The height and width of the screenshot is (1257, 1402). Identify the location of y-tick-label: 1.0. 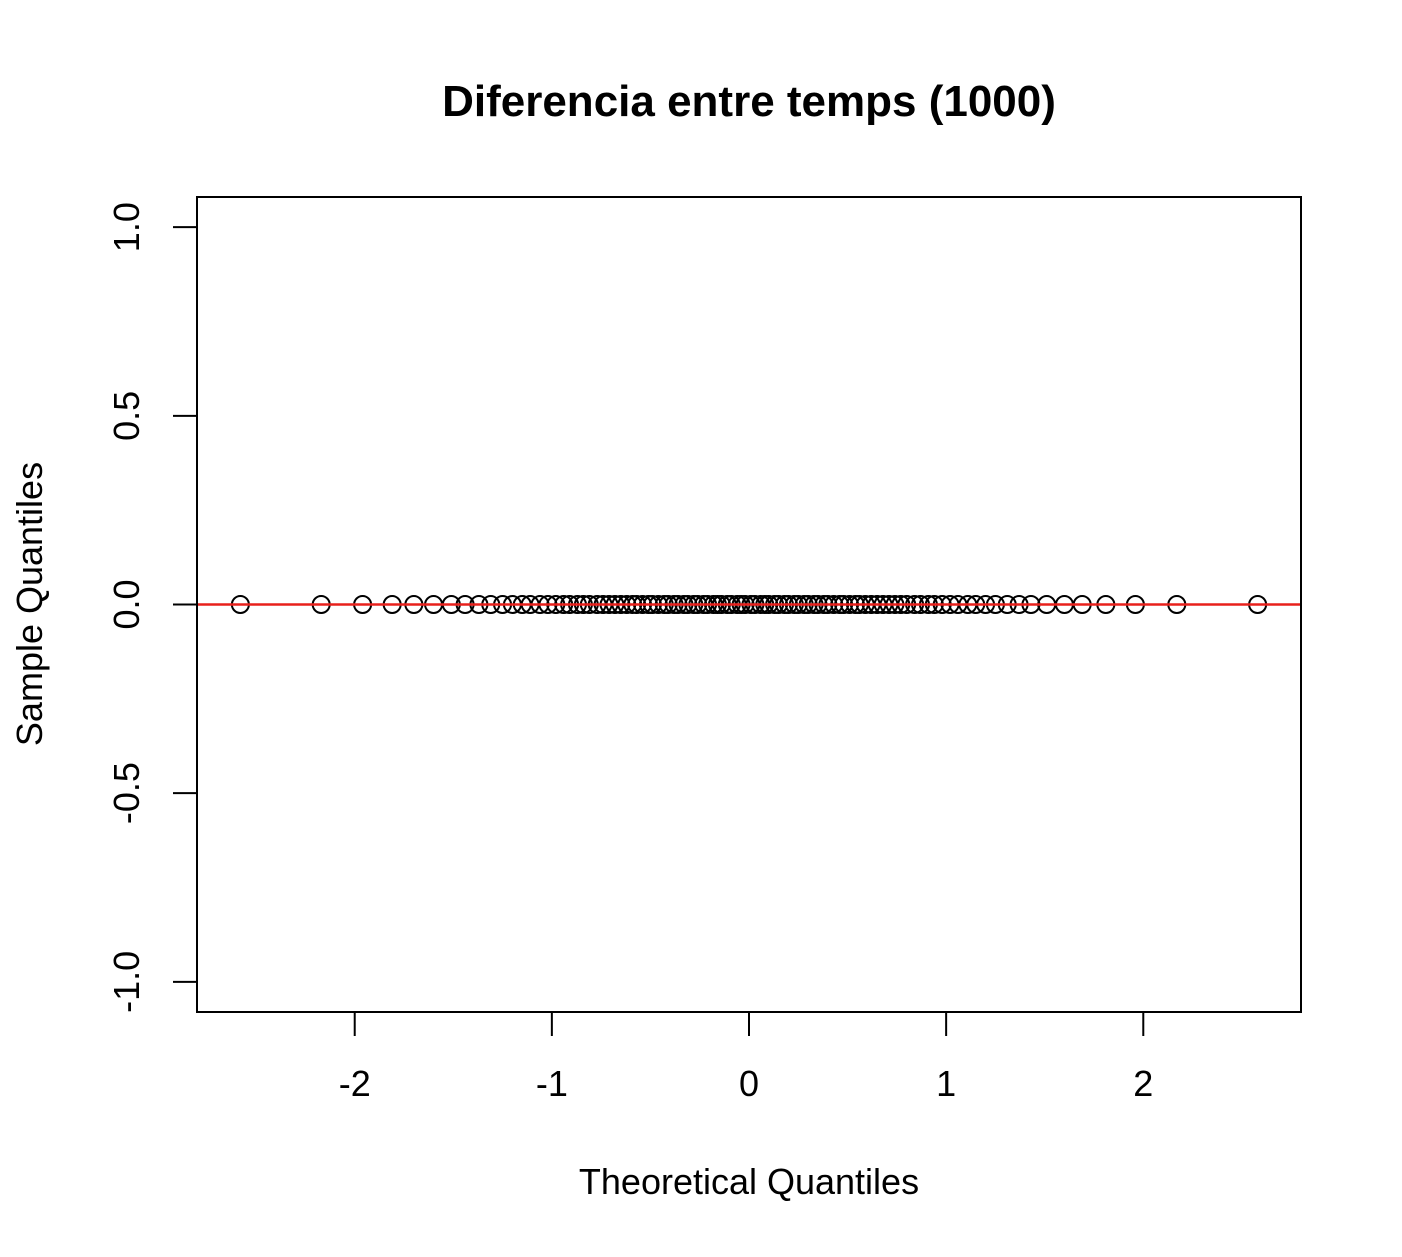
(126, 227).